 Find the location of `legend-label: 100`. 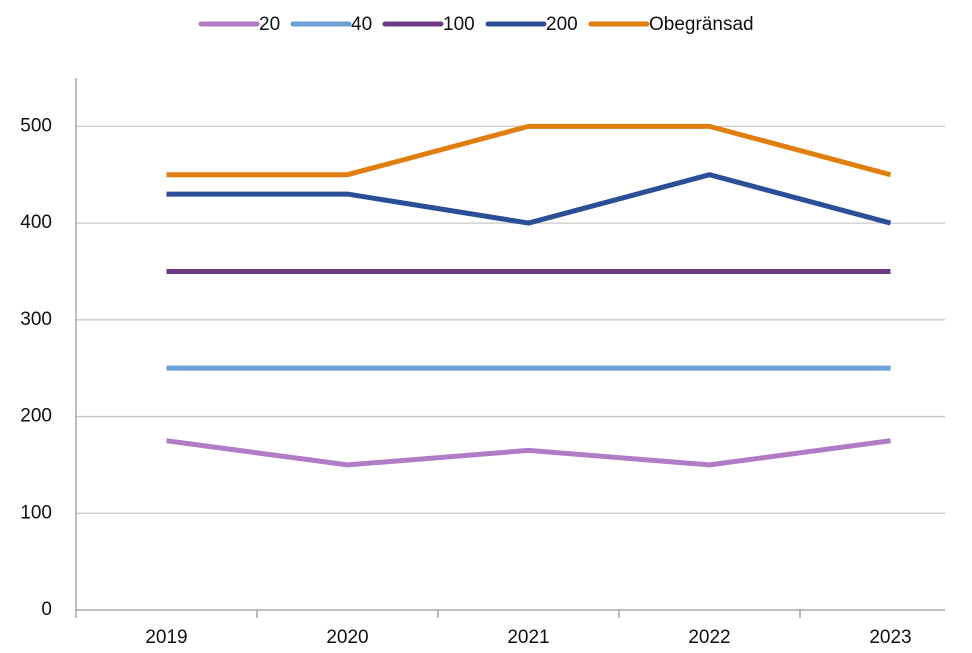

legend-label: 100 is located at coordinates (459, 24).